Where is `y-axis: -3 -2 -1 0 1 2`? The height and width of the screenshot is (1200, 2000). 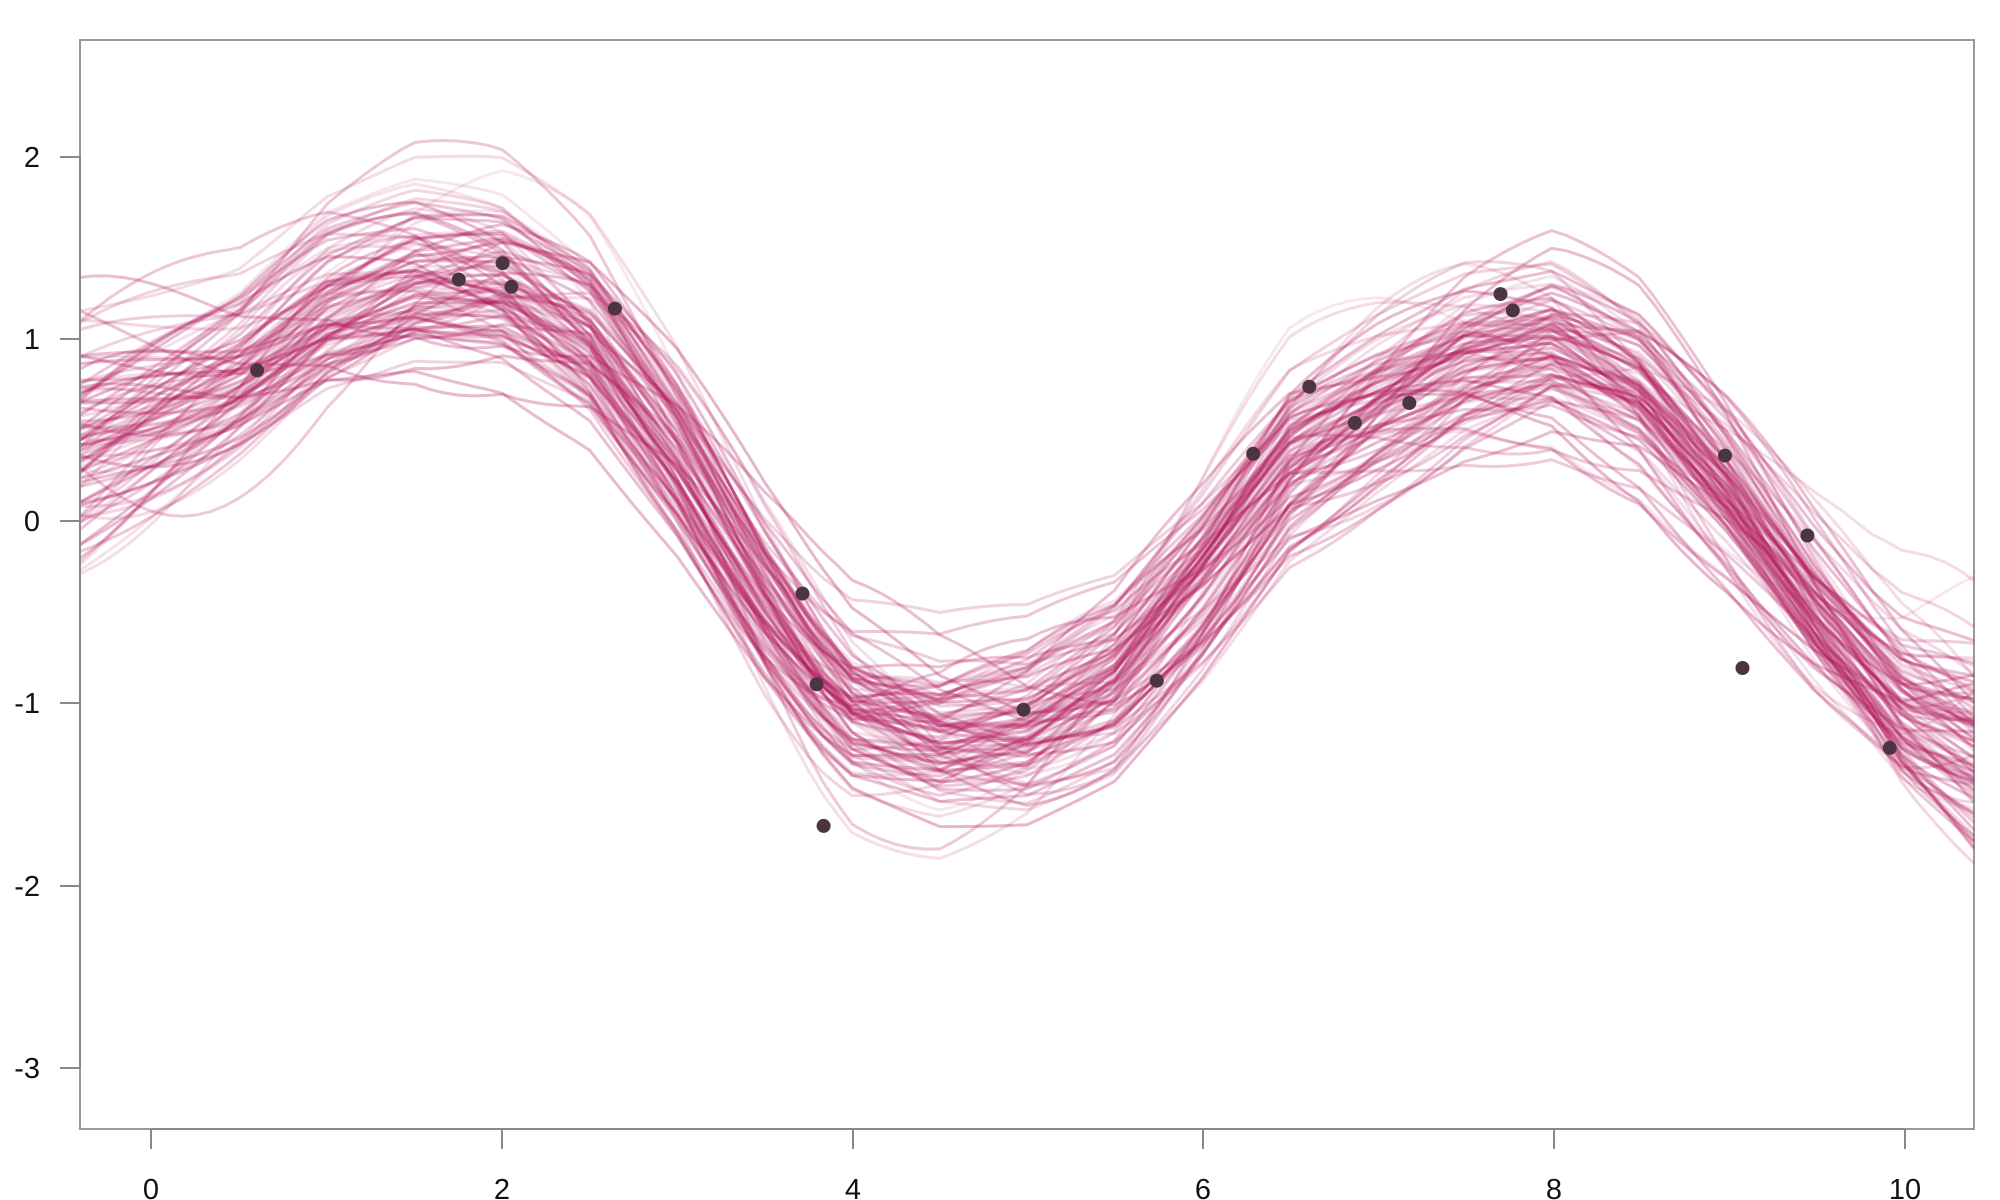
y-axis: -3 -2 -1 0 1 2 is located at coordinates (47, 613).